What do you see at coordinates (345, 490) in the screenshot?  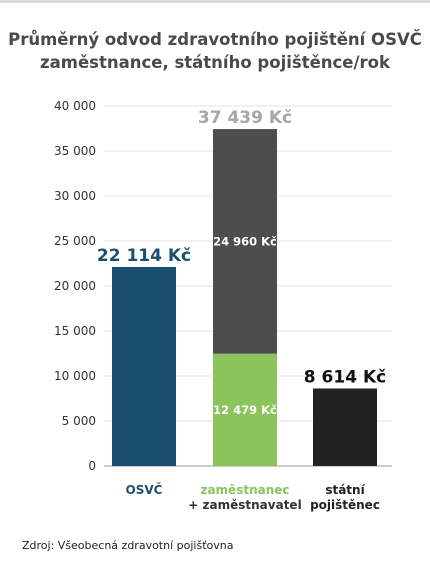 I see `x-category-label: státní` at bounding box center [345, 490].